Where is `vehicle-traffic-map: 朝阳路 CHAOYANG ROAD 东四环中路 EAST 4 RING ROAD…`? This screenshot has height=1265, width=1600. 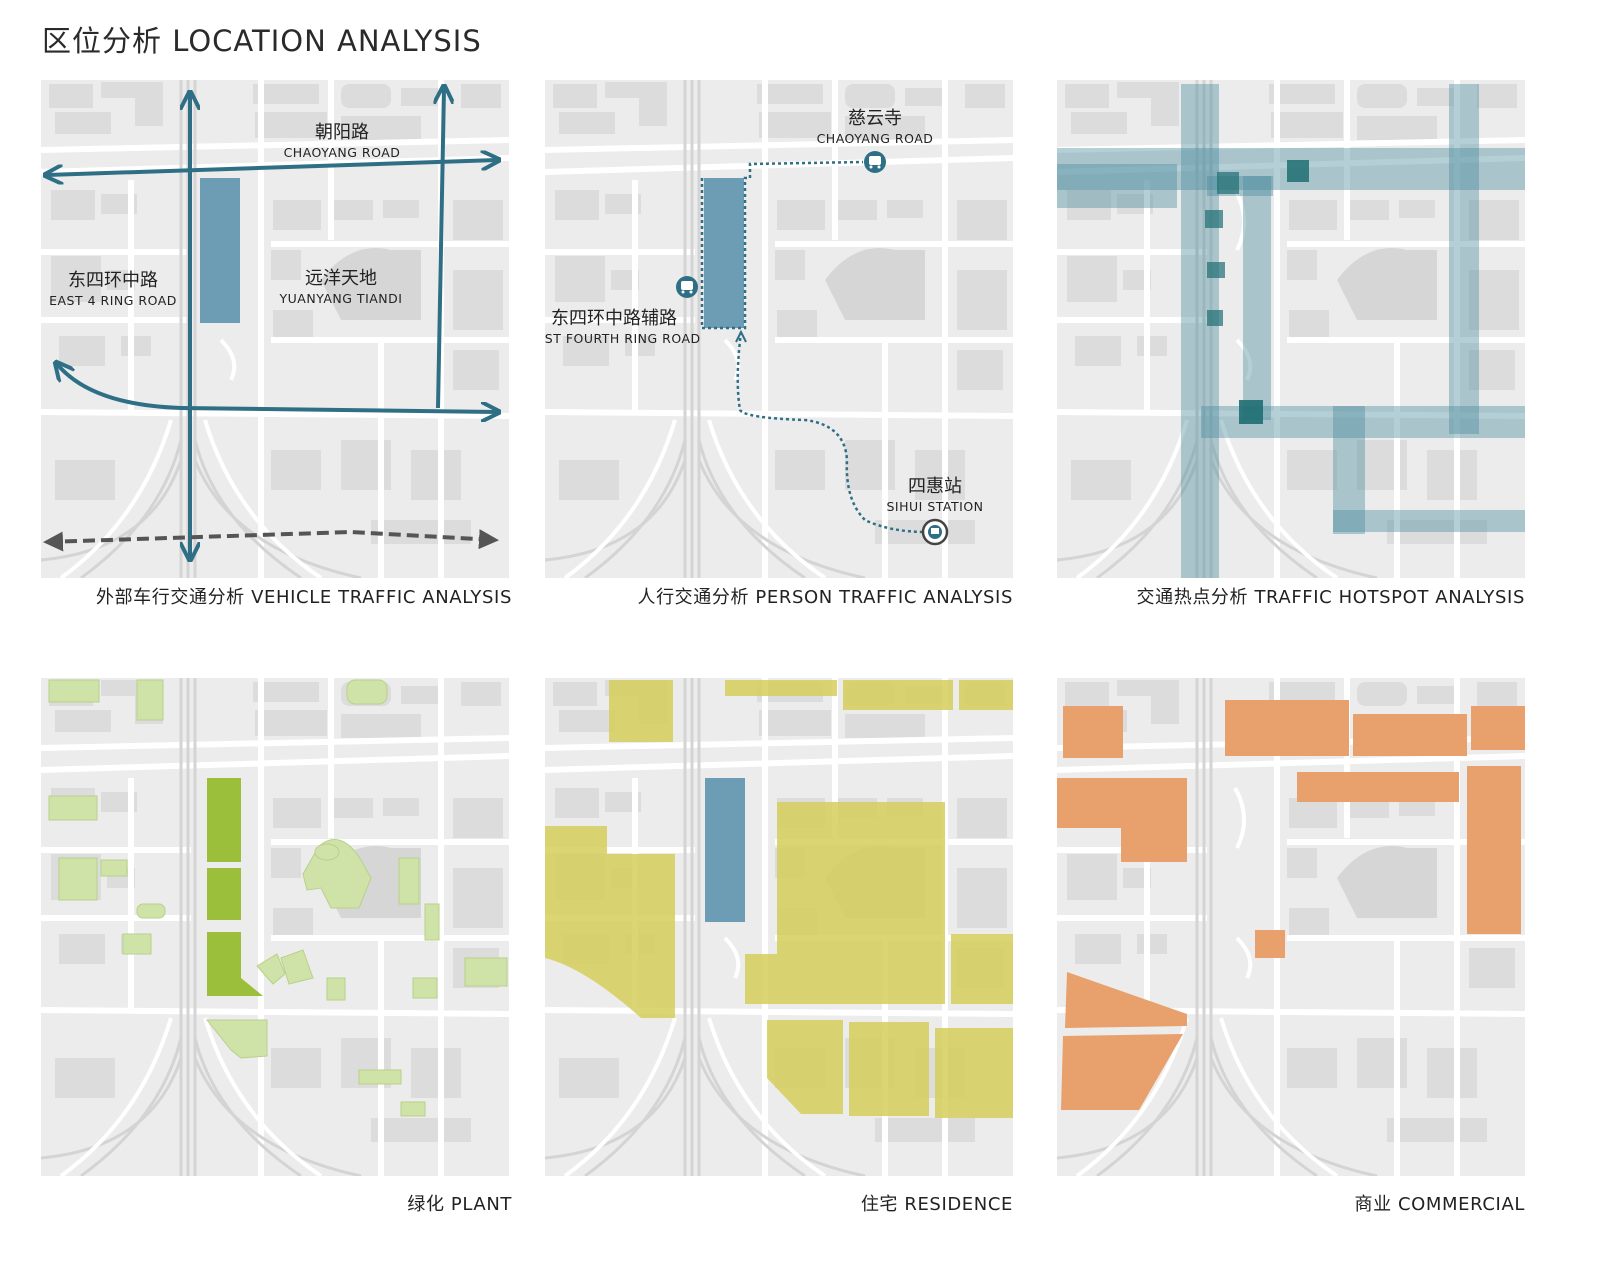 vehicle-traffic-map: 朝阳路 CHAOYANG ROAD 东四环中路 EAST 4 RING ROAD… is located at coordinates (275, 329).